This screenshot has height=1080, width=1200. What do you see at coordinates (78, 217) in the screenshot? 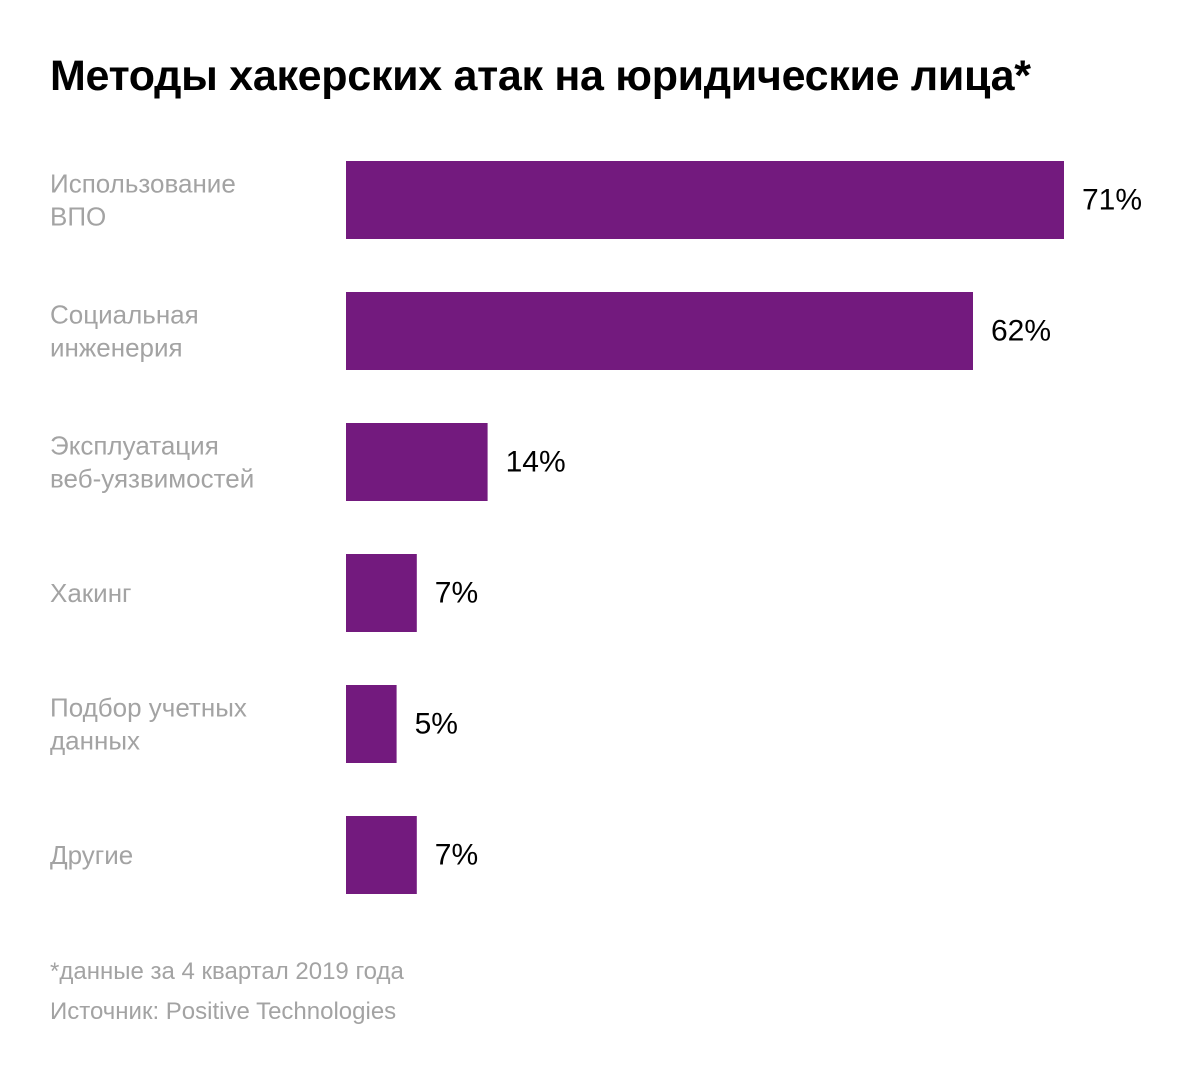
I see `category-label-line: ВПО` at bounding box center [78, 217].